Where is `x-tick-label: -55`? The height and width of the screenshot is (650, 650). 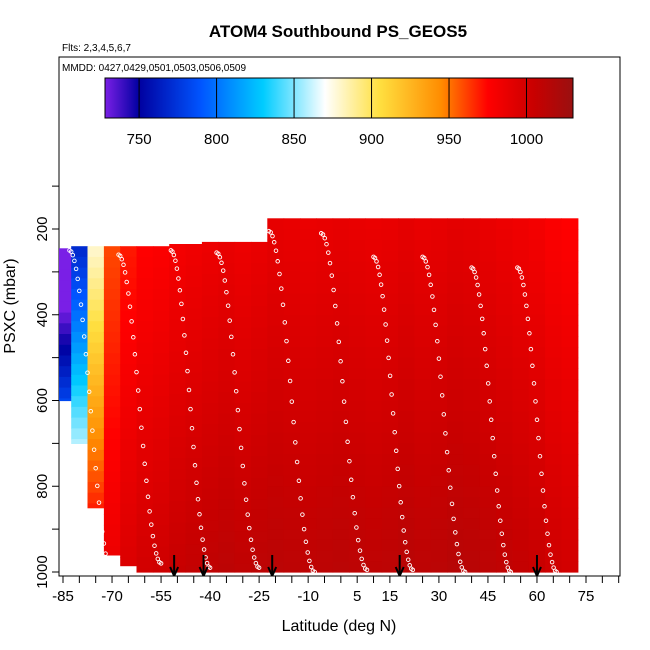
x-tick-label: -55 is located at coordinates (161, 596).